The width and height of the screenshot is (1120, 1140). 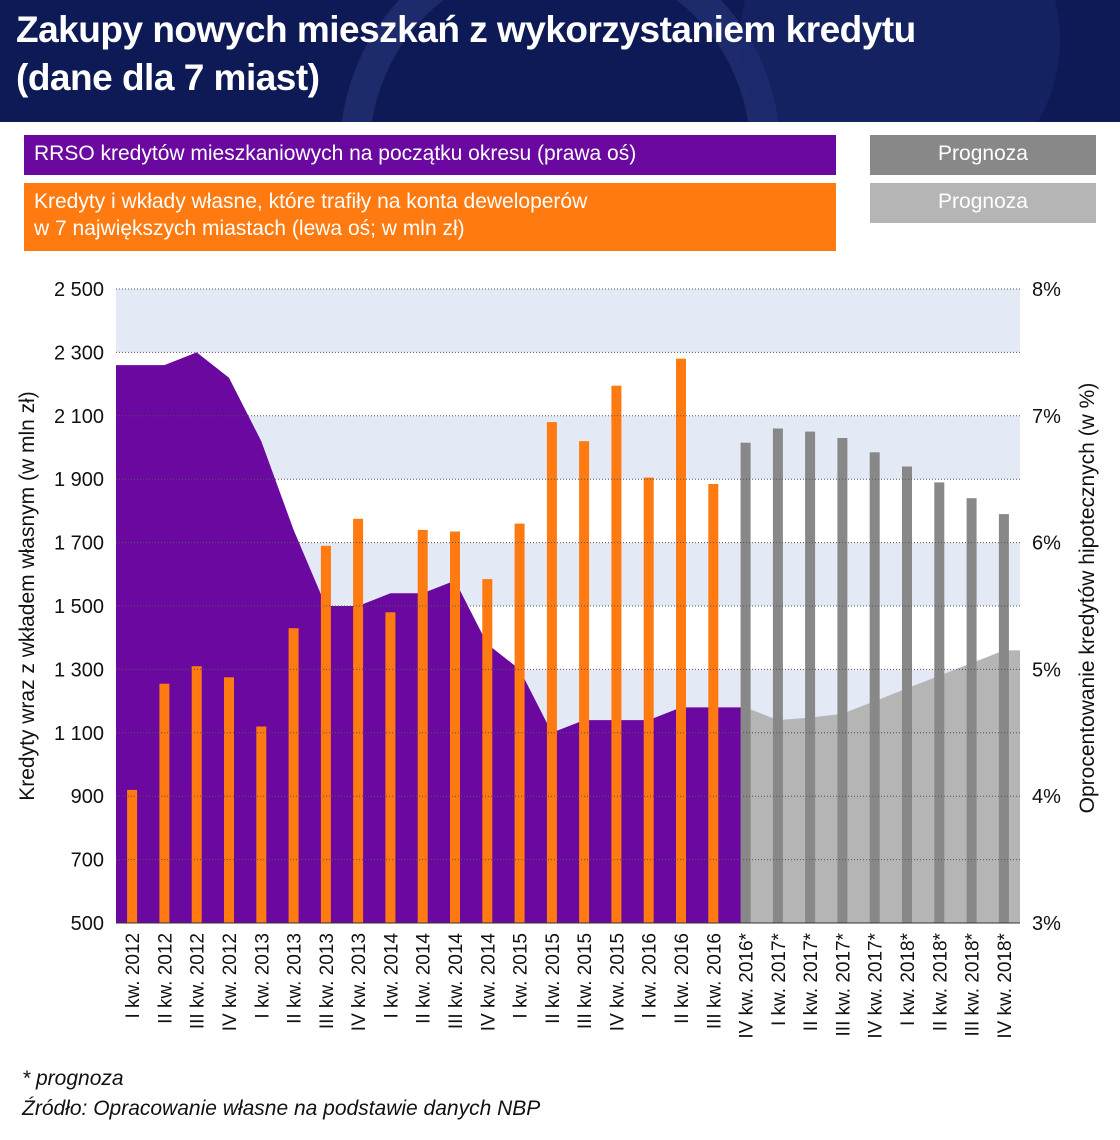 I want to click on y-tick-label-left: 1 100, so click(x=79, y=734).